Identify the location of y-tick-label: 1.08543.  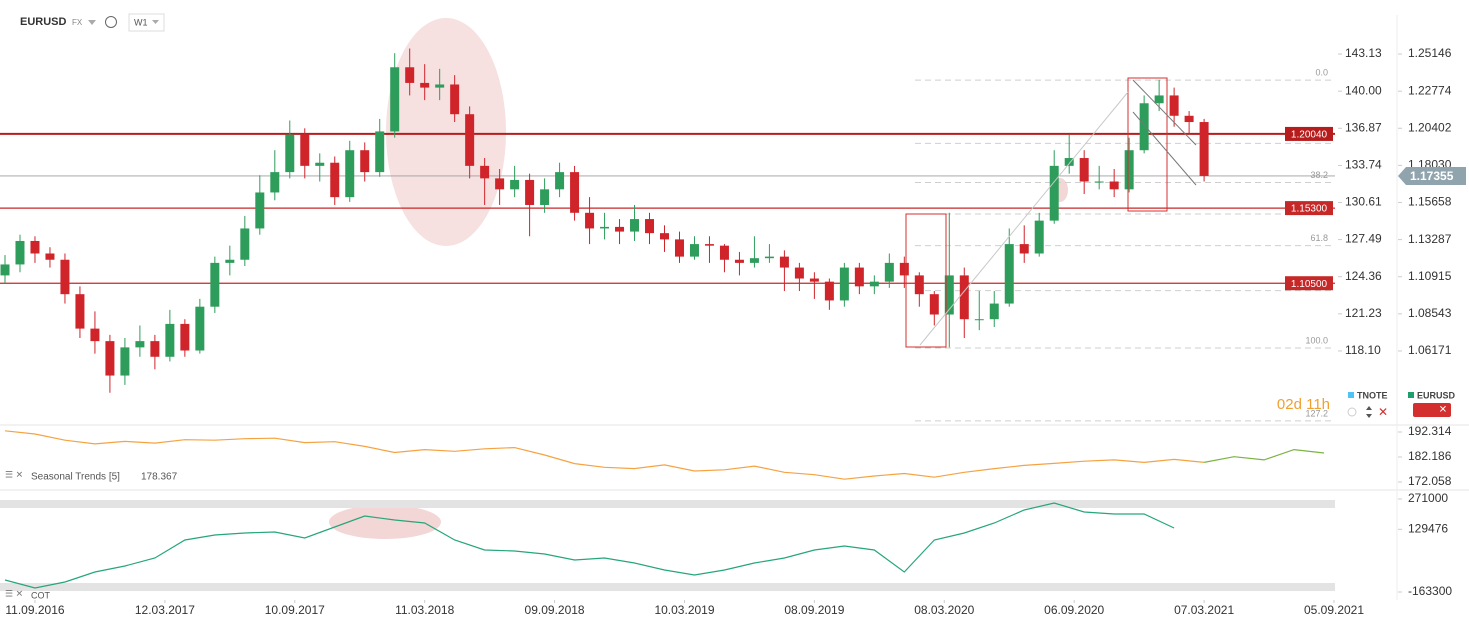
(1430, 313).